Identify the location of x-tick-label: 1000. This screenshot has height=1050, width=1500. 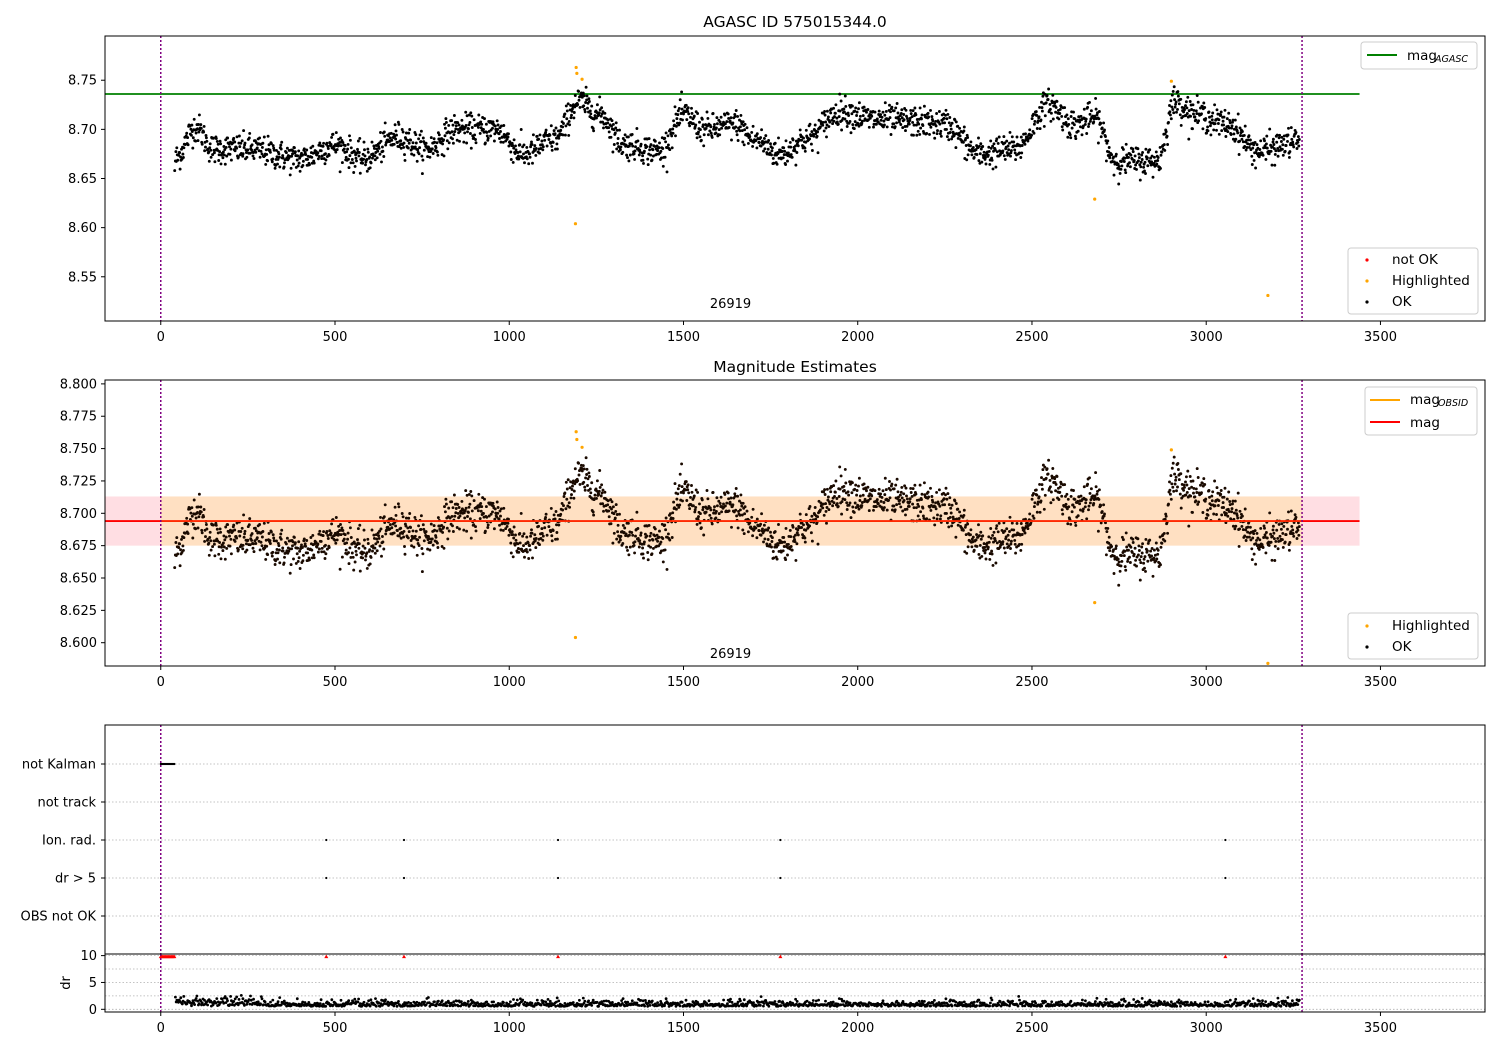
(509, 337).